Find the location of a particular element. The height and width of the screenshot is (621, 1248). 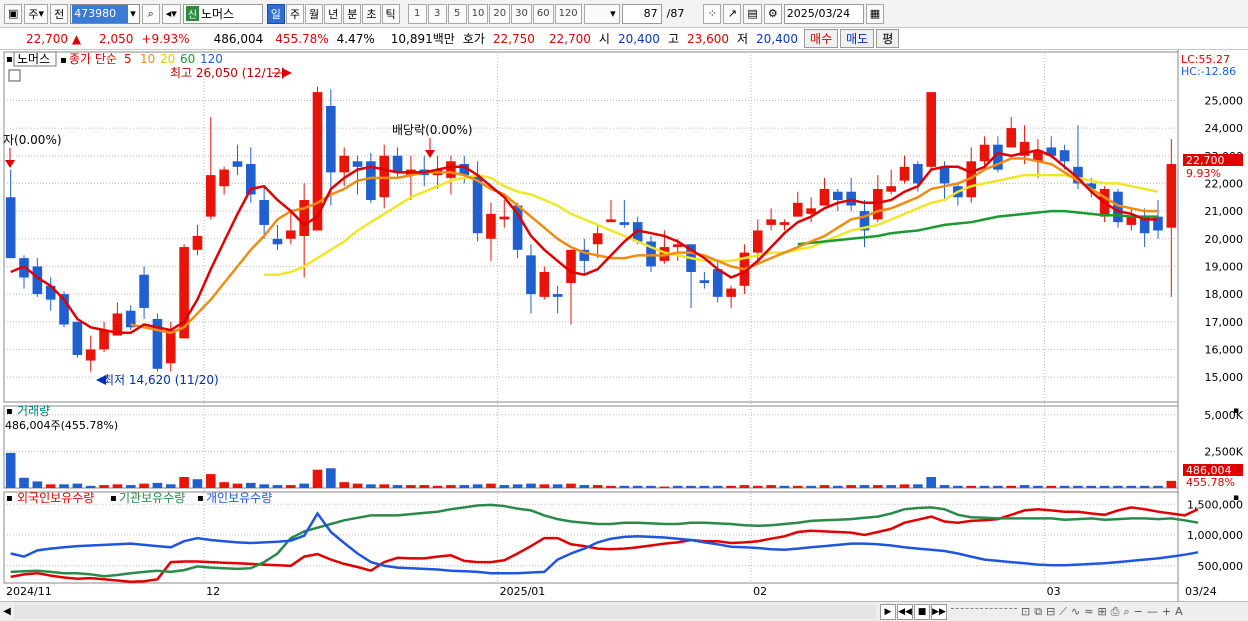

fibo-icon: ⊞ is located at coordinates (1102, 611).